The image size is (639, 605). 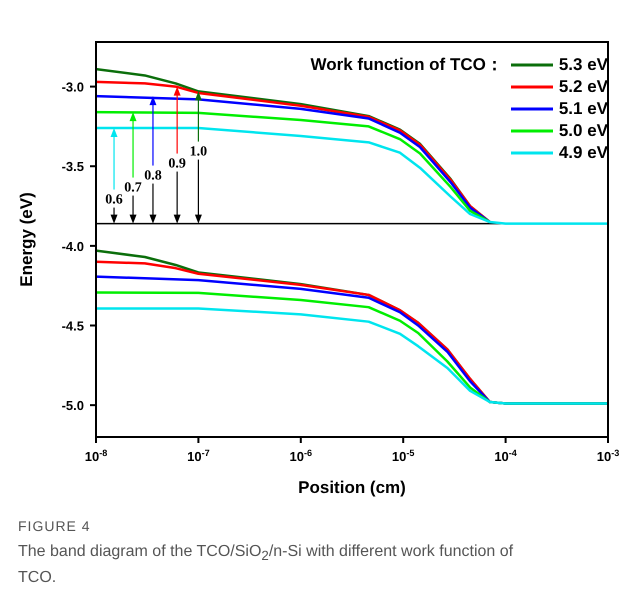 What do you see at coordinates (583, 131) in the screenshot?
I see `legend-label: 5.0 eV` at bounding box center [583, 131].